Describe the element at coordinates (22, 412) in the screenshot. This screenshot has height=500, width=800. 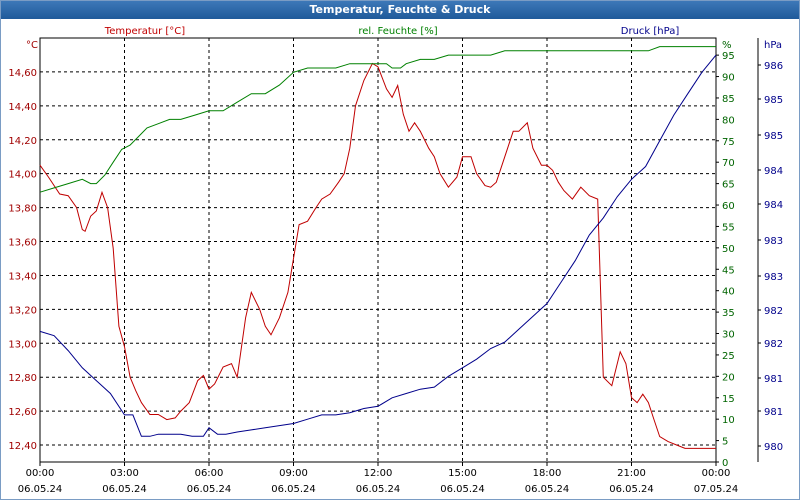
I see `y-left-tick-label: 12,60` at that location.